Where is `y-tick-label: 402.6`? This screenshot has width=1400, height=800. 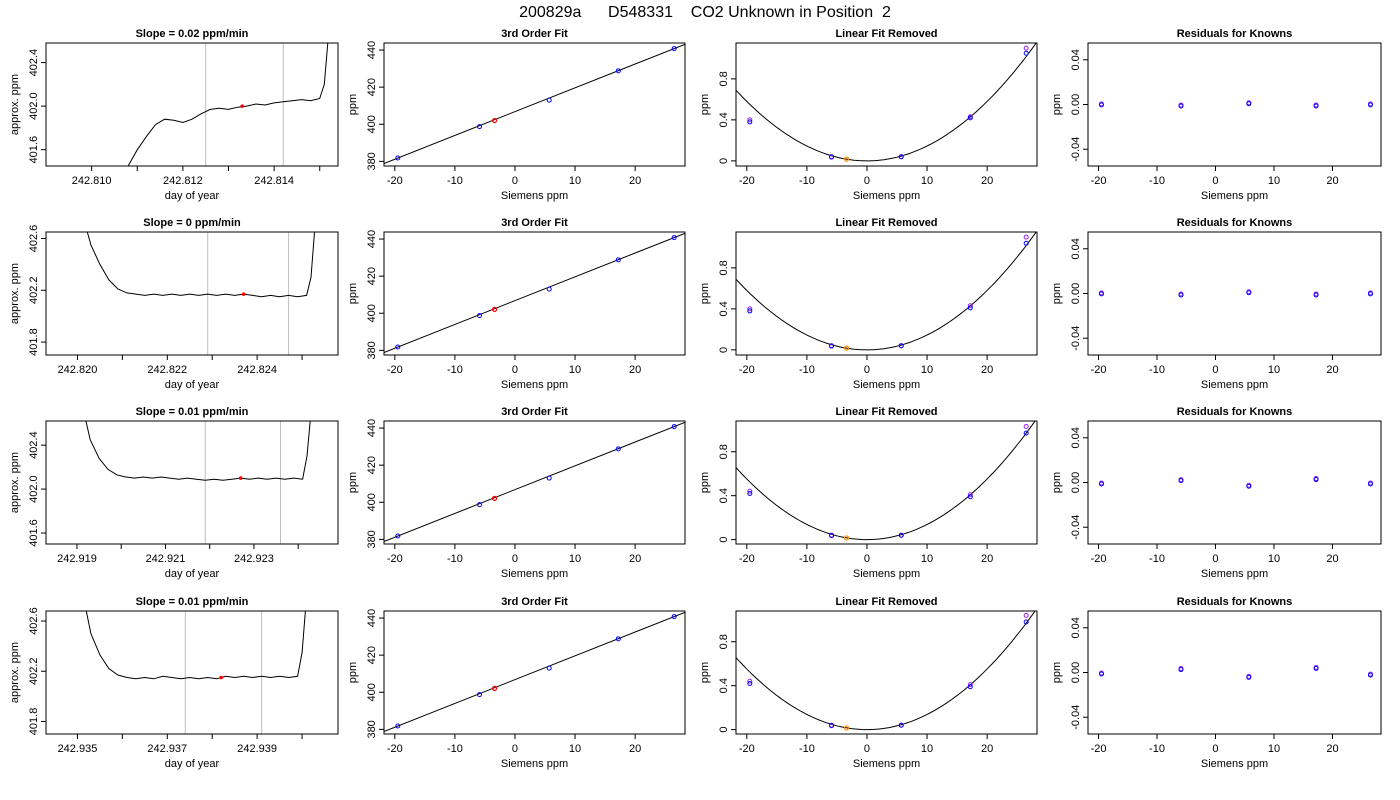
y-tick-label: 402.6 is located at coordinates (34, 621).